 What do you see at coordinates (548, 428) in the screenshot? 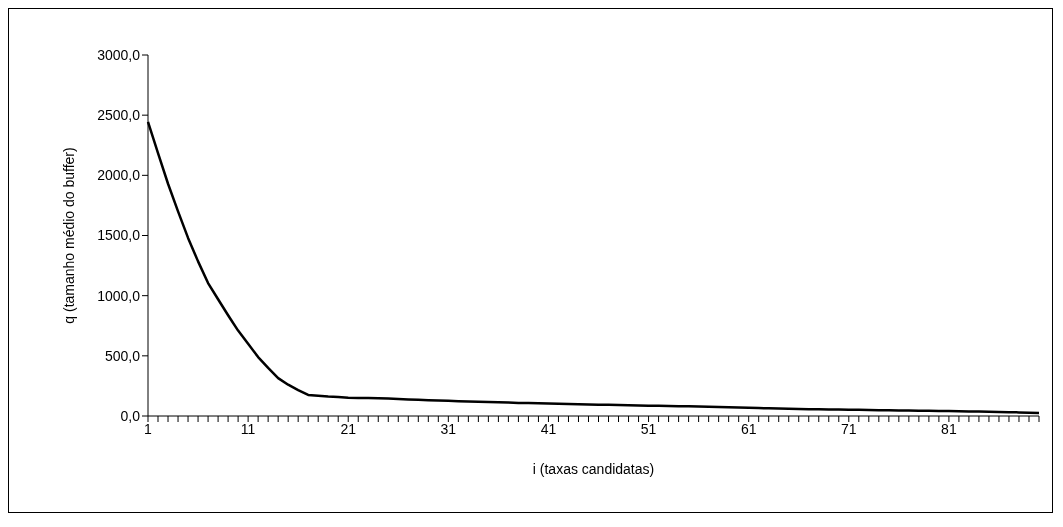
I see `x-tick-label: 41` at bounding box center [548, 428].